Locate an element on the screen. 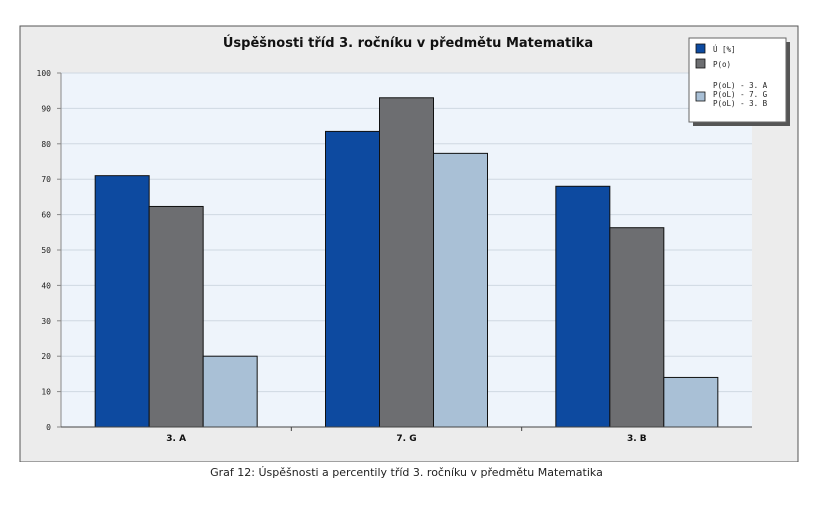 The height and width of the screenshot is (514, 813). legend-label: P(o) is located at coordinates (722, 64).